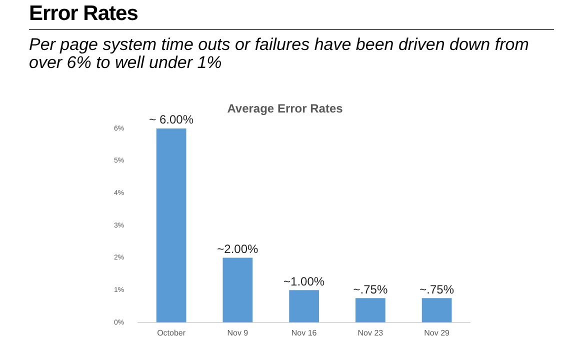  I want to click on data-label: ~ 6.00%, so click(171, 119).